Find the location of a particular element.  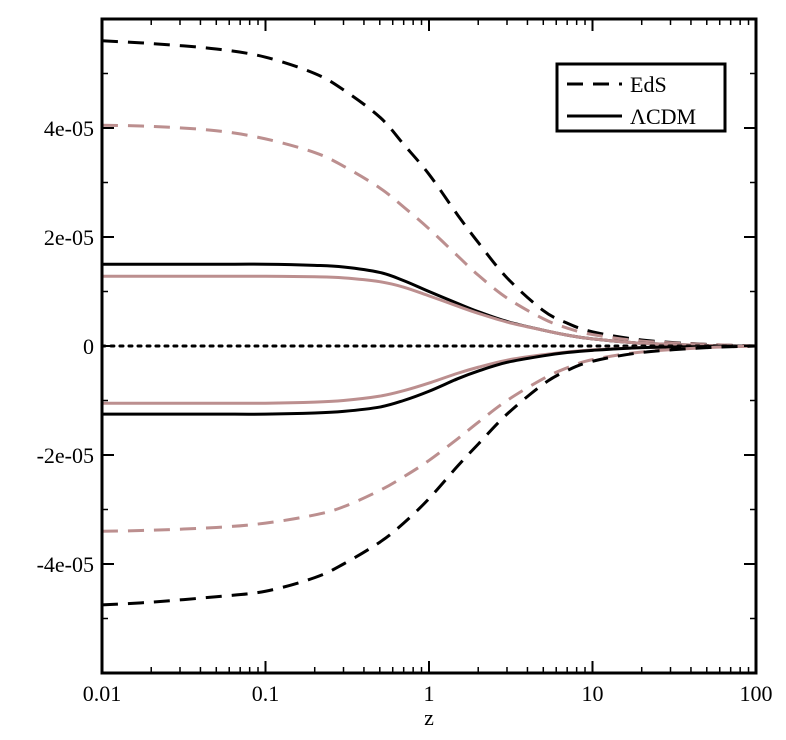

y-tick-label: 2e-05 is located at coordinates (69, 237).